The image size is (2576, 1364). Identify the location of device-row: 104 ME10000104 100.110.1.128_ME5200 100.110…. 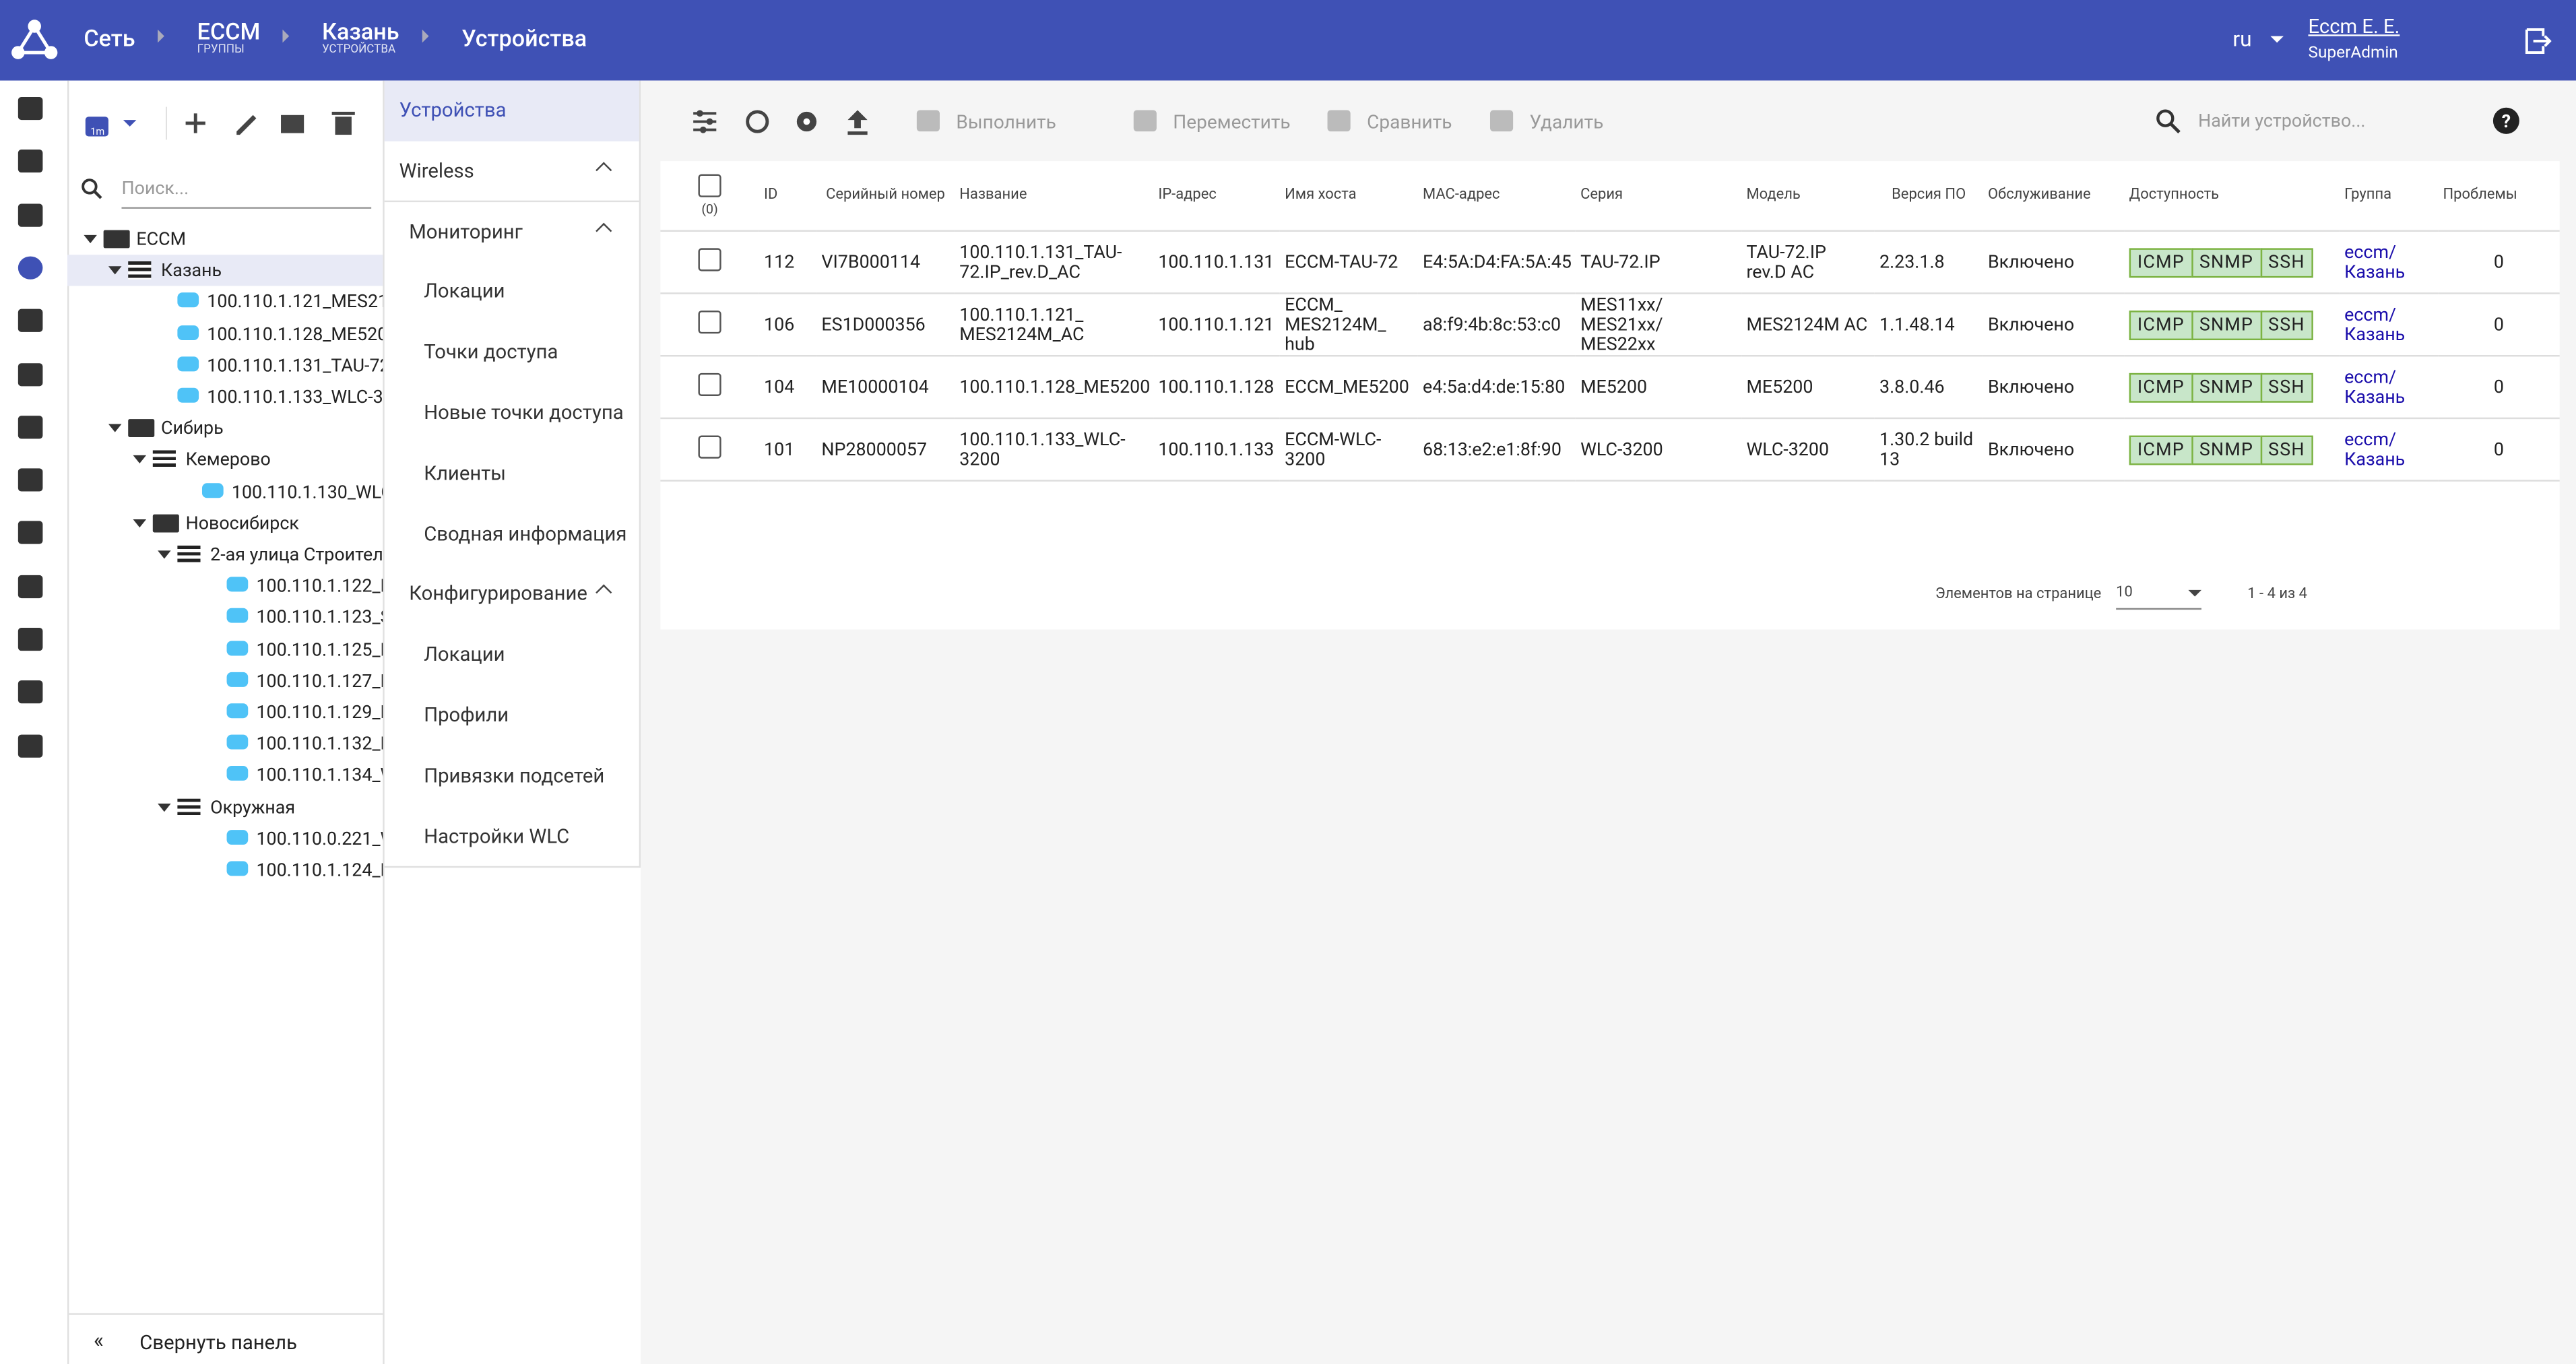
(1610, 388).